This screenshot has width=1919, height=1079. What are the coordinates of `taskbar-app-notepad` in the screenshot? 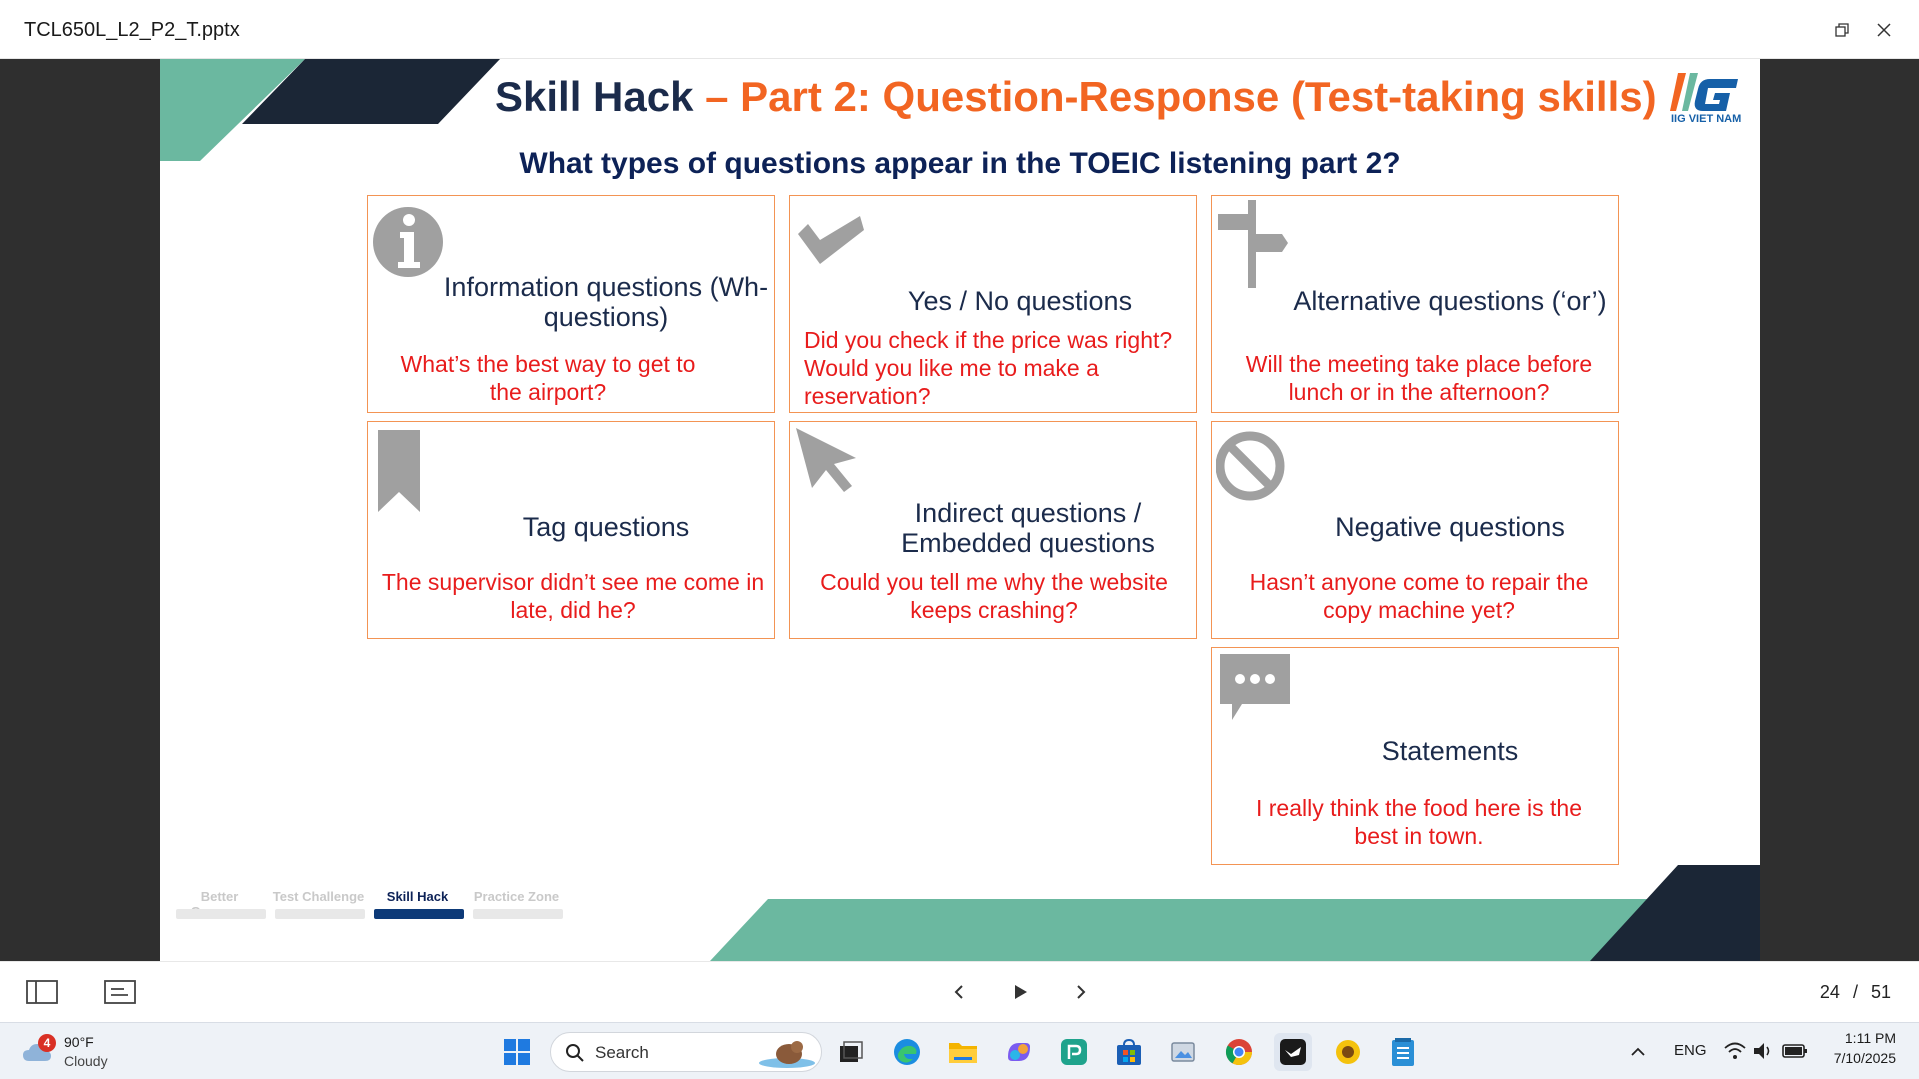 It's located at (1403, 1052).